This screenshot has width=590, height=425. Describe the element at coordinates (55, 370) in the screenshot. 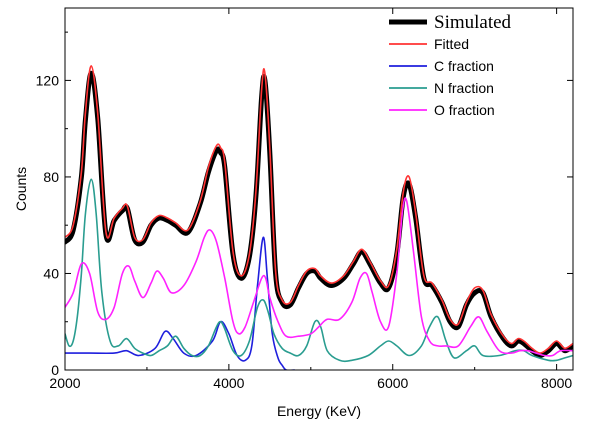

I see `y-tick-label: 0` at that location.